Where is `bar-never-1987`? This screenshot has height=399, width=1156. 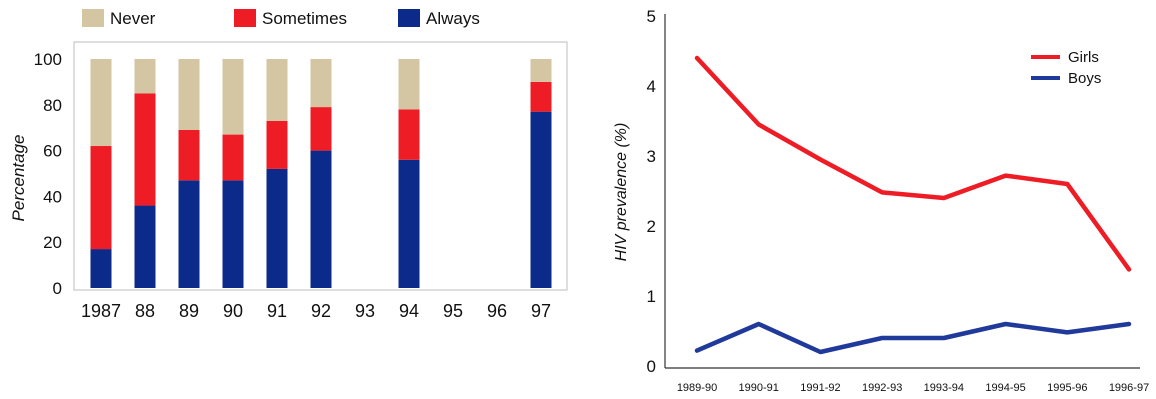 bar-never-1987 is located at coordinates (101, 103).